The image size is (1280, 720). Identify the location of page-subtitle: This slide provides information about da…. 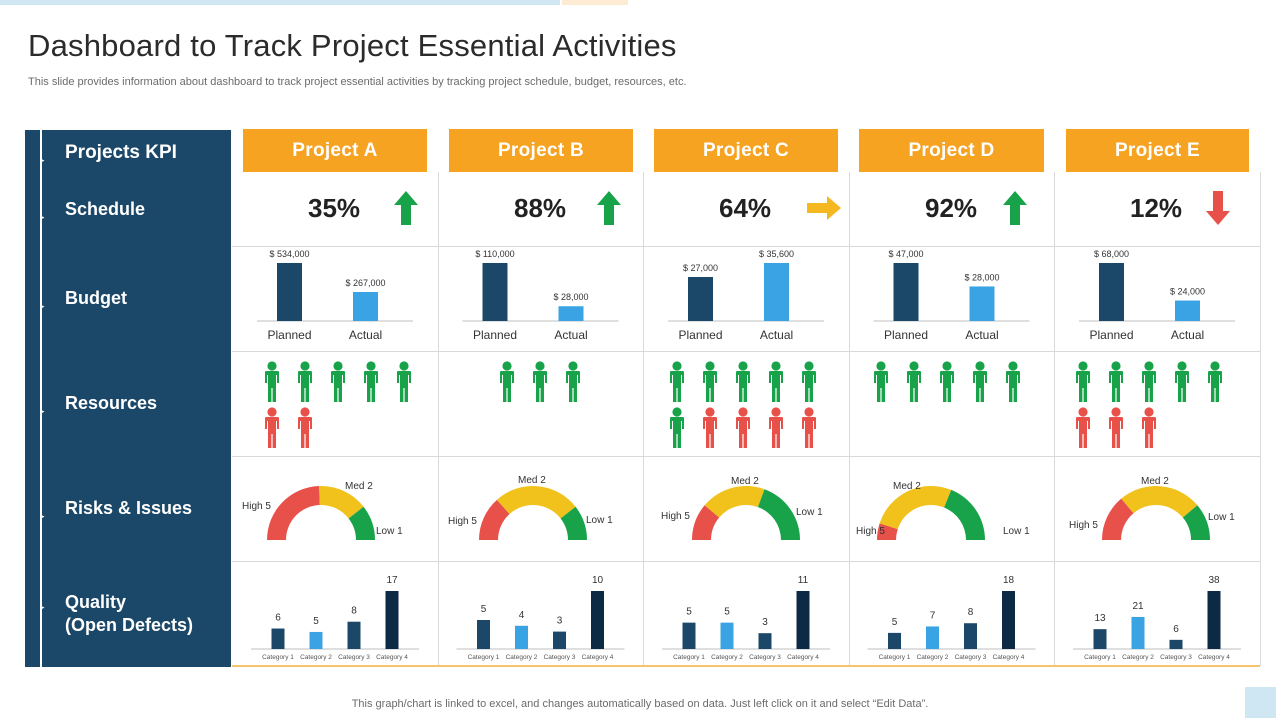
(357, 82).